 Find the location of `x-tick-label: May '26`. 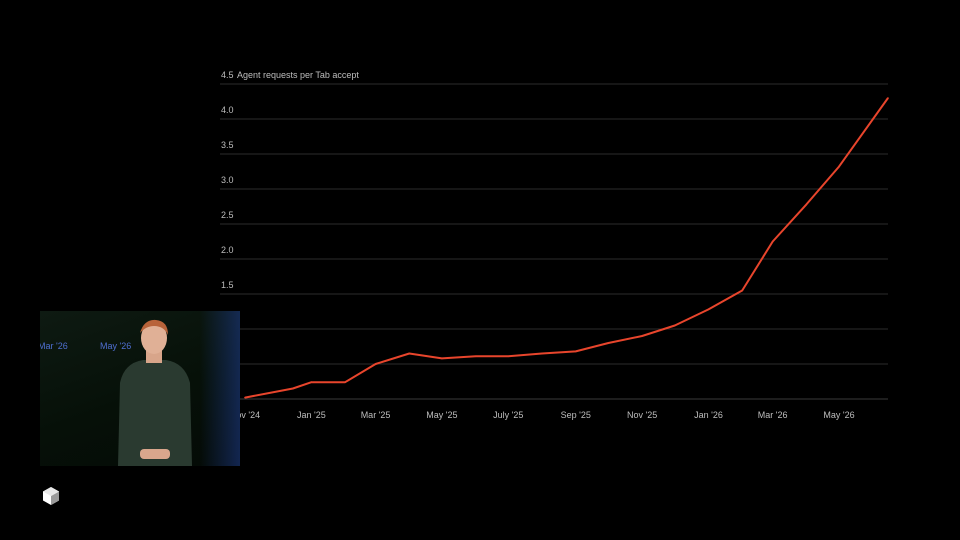

x-tick-label: May '26 is located at coordinates (838, 415).